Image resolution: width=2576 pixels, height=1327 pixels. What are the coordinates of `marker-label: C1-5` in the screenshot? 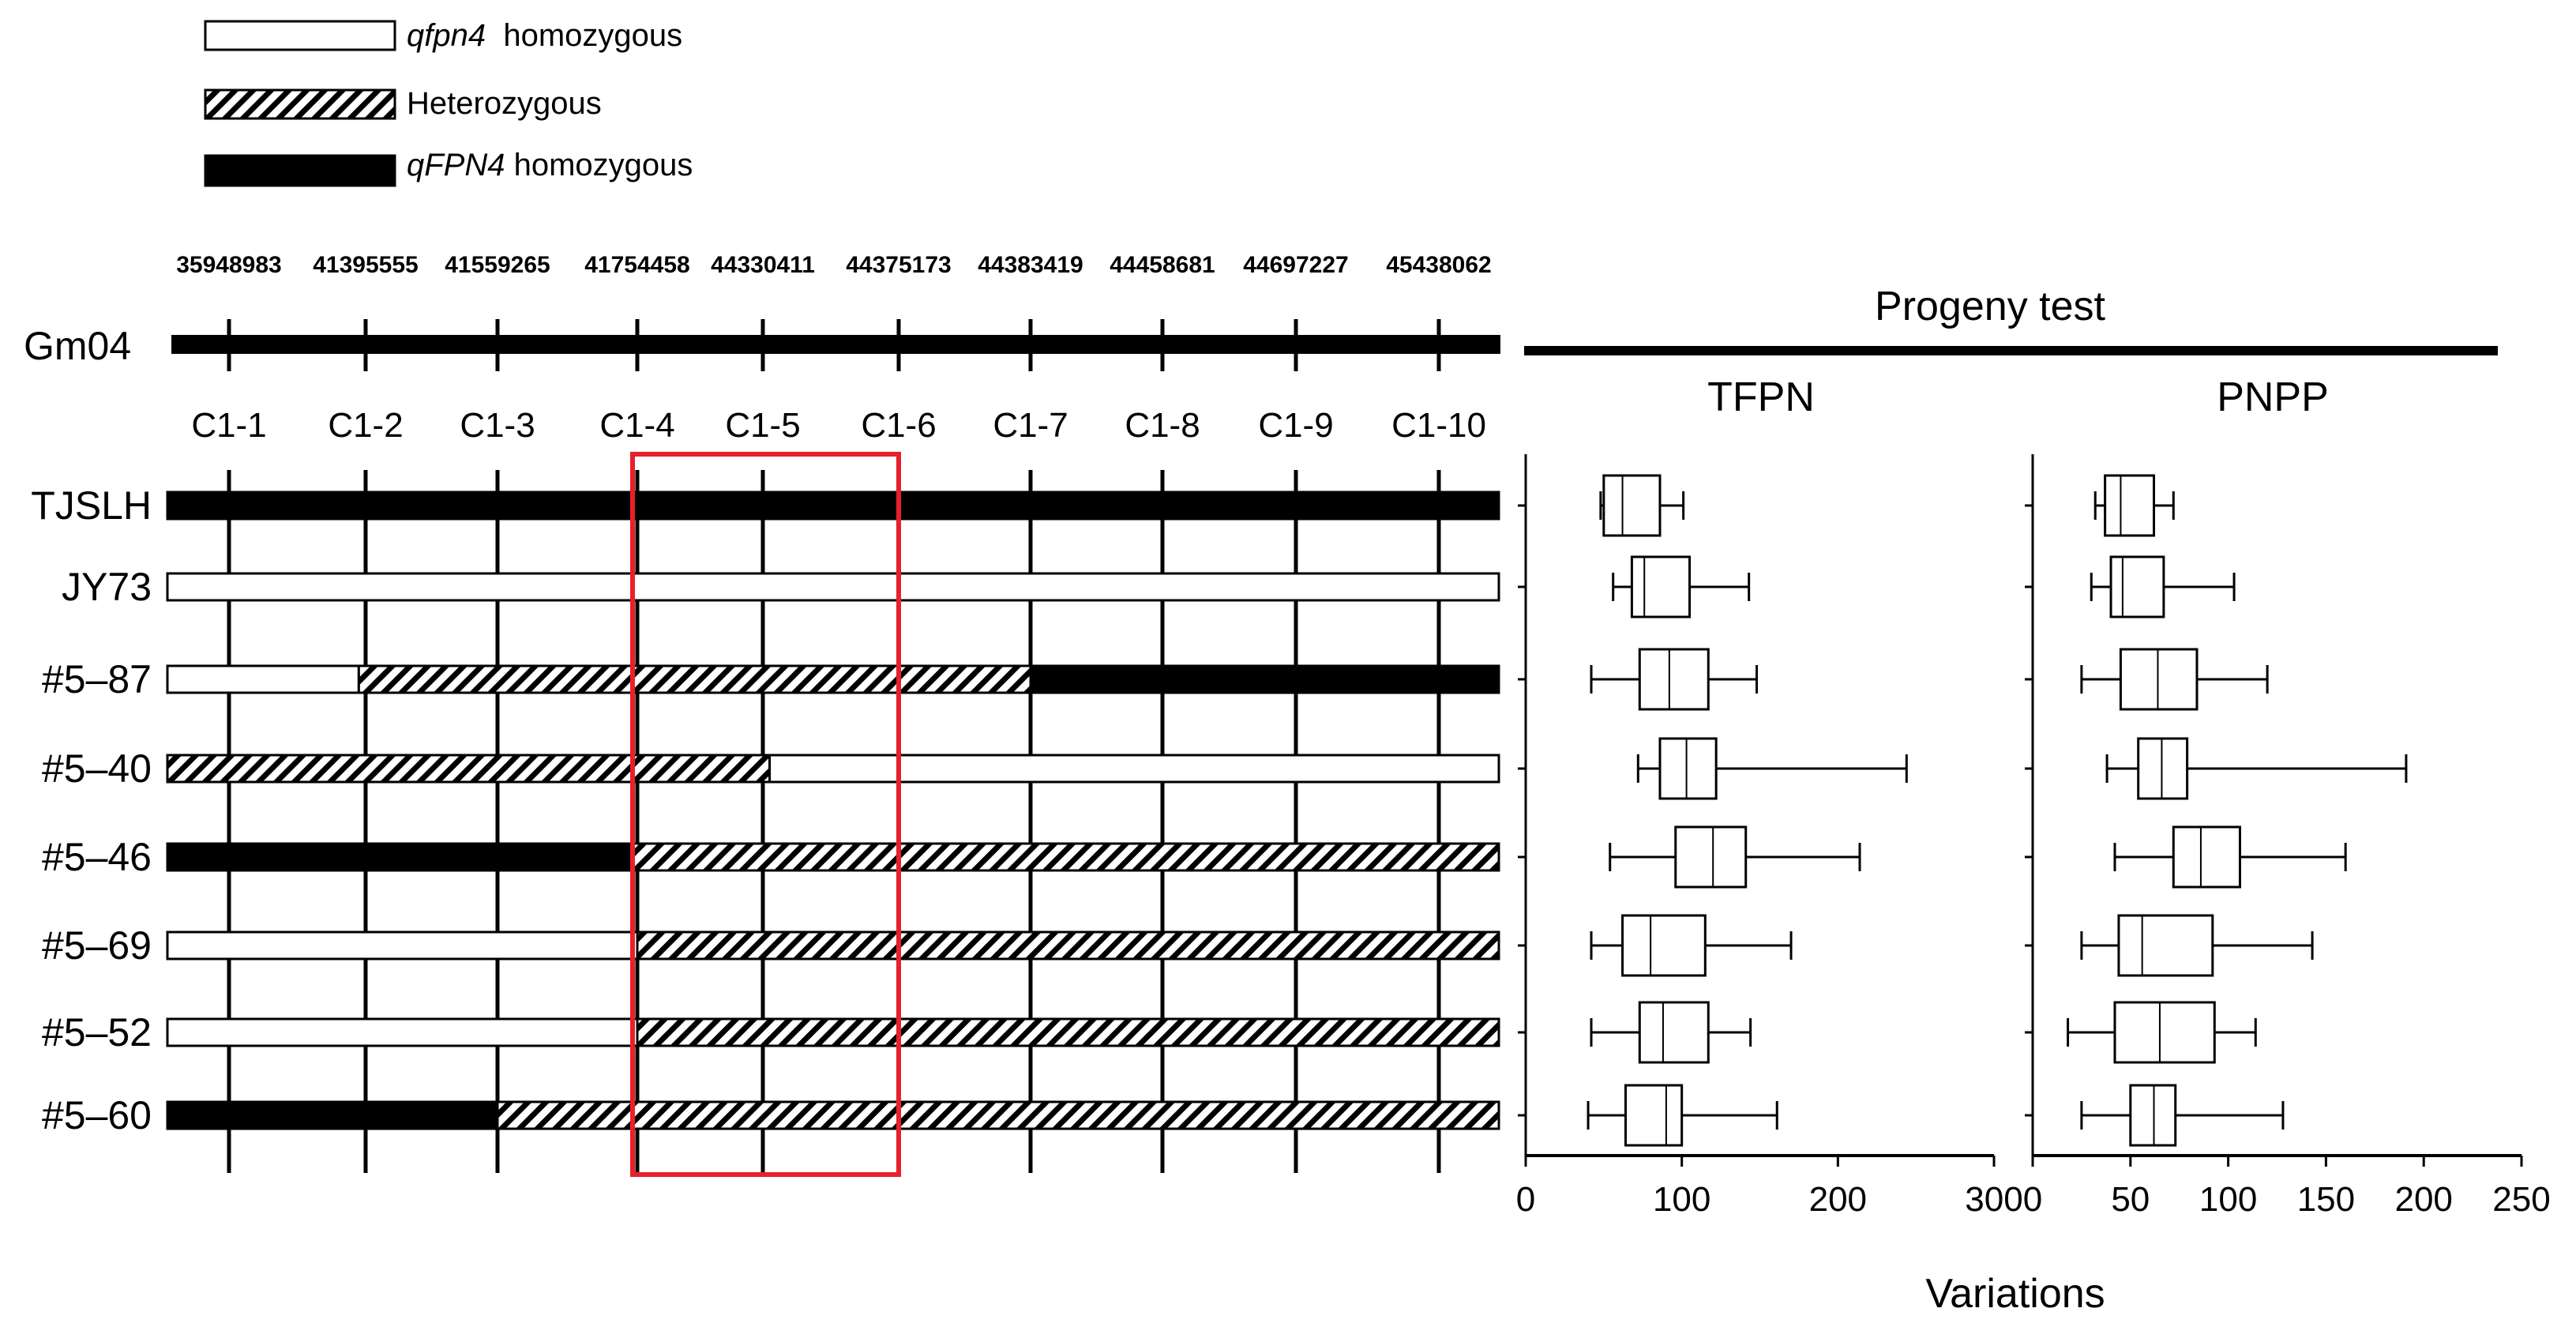 It's located at (762, 425).